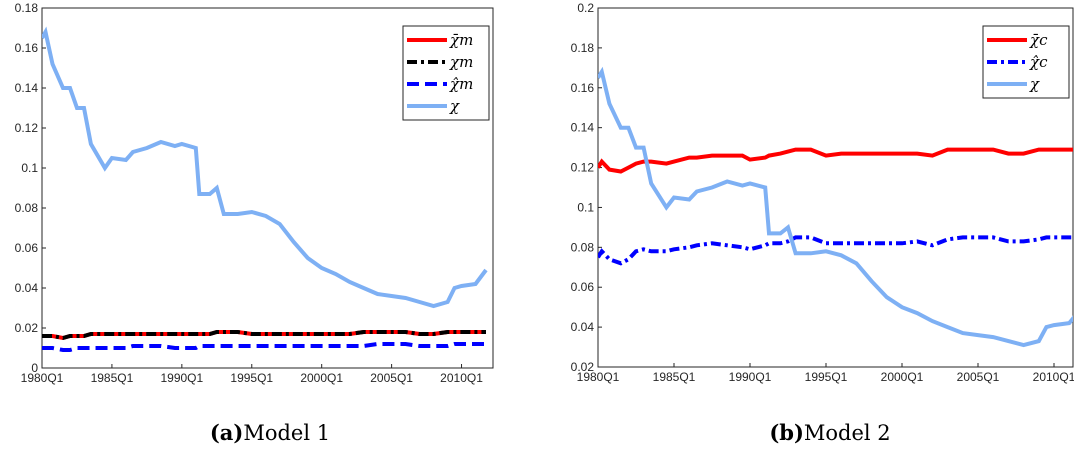  I want to click on y-tick-label: 0, so click(34, 368).